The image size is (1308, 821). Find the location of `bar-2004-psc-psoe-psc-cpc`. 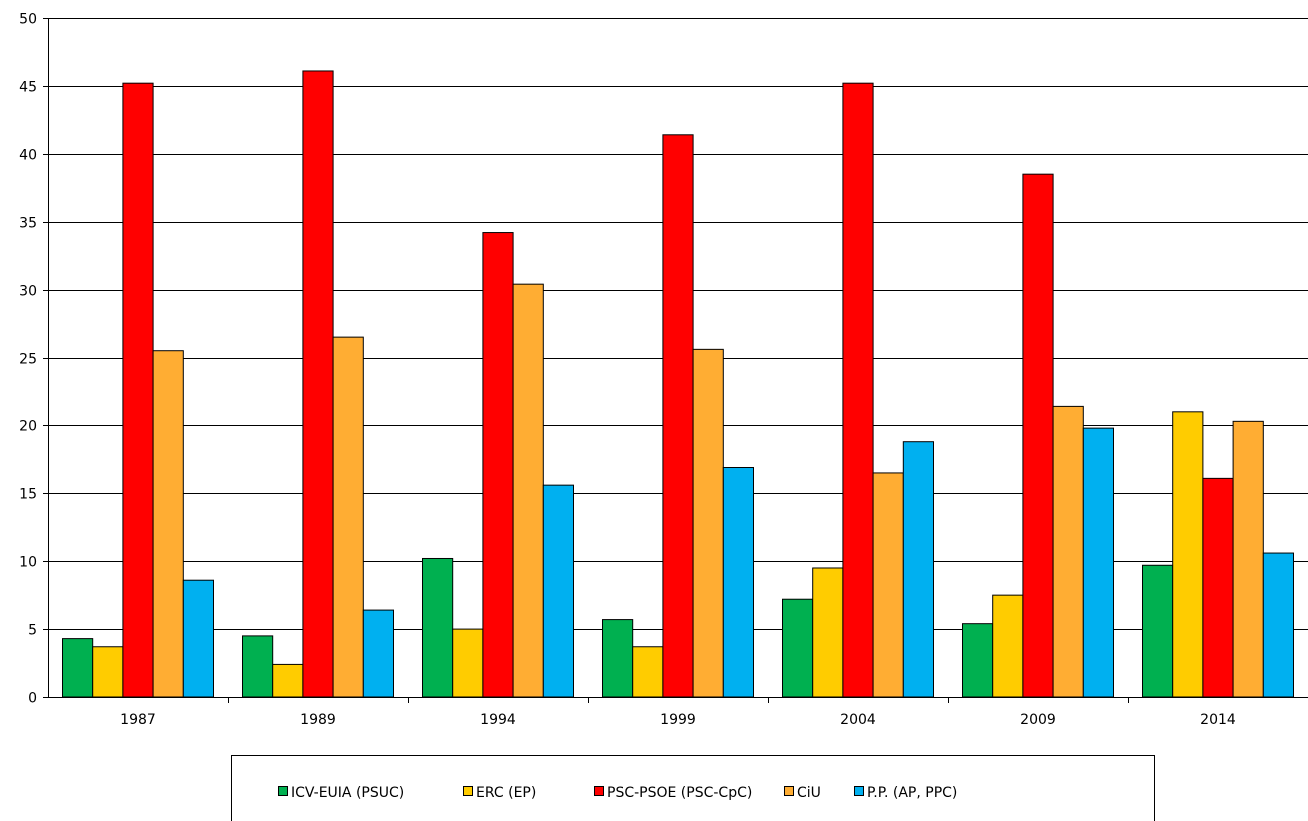

bar-2004-psc-psoe-psc-cpc is located at coordinates (858, 390).